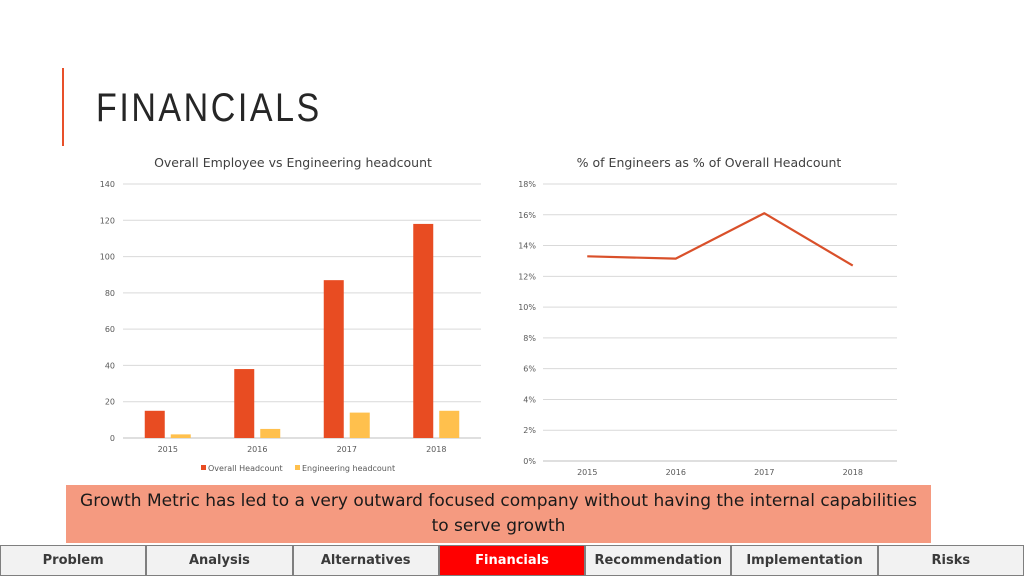 The image size is (1024, 576). I want to click on line-chart-x-tick-label: 2016, so click(676, 472).